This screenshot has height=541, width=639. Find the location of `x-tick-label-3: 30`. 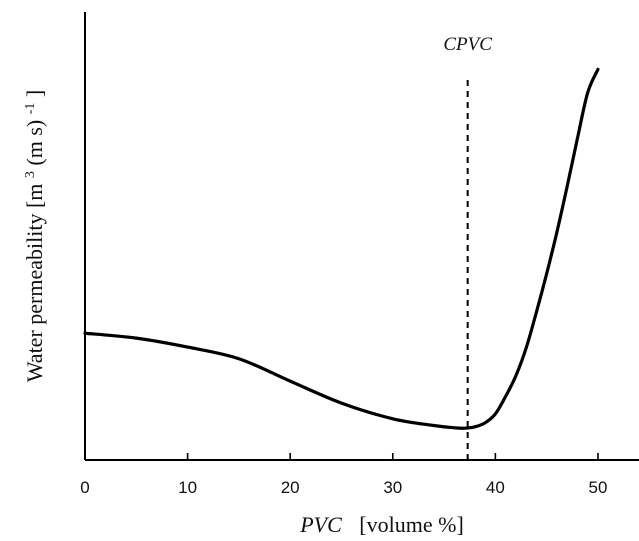

x-tick-label-3: 30 is located at coordinates (392, 487).